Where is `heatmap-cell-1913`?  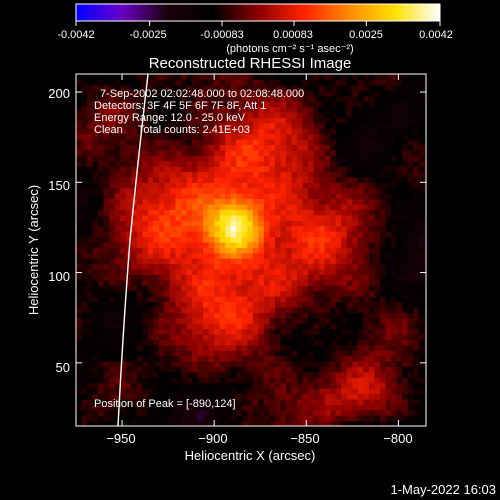
heatmap-cell-1913 is located at coordinates (239, 271).